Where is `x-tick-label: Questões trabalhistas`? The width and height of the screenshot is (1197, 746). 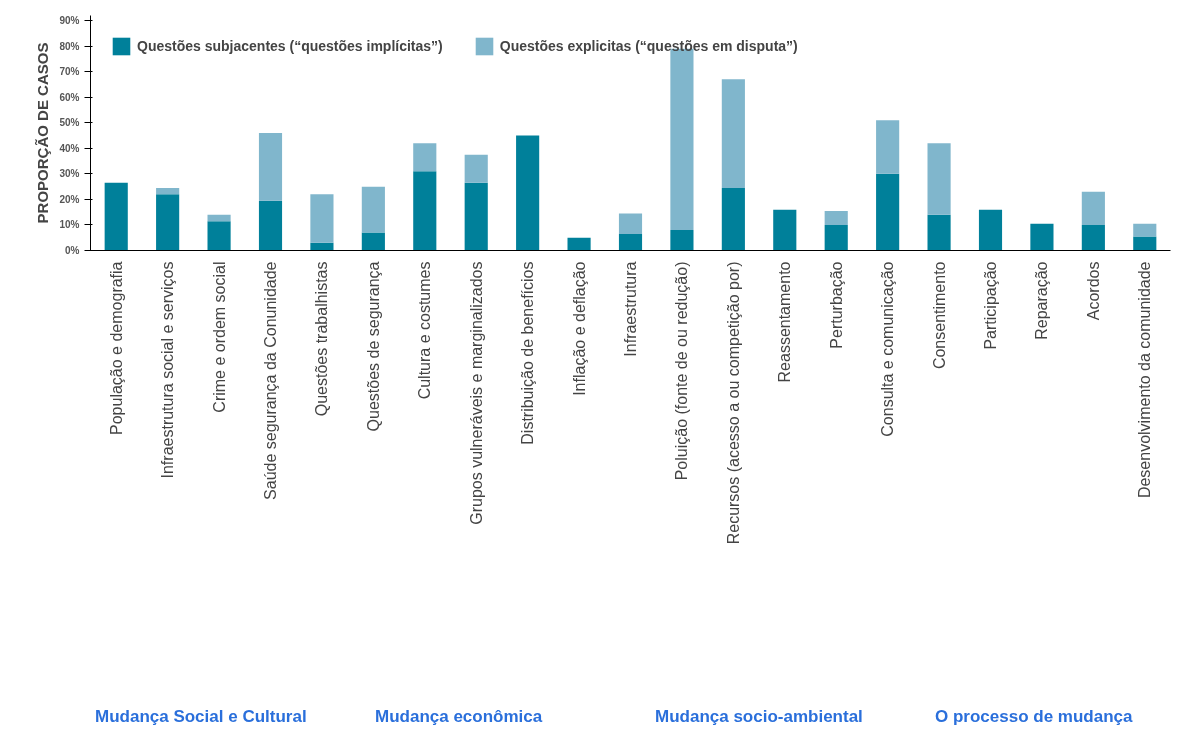 x-tick-label: Questões trabalhistas is located at coordinates (322, 339).